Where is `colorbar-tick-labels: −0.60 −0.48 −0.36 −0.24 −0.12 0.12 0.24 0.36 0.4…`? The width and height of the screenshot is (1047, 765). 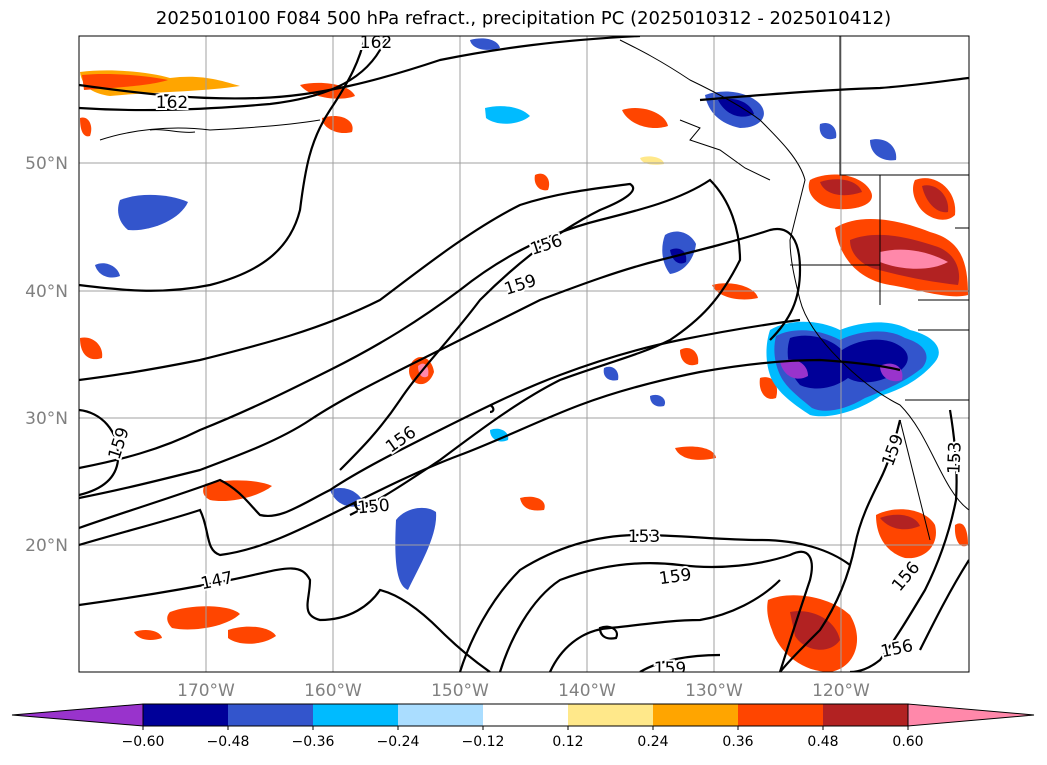
colorbar-tick-labels: −0.60 −0.48 −0.36 −0.24 −0.12 0.12 0.24 0.36 0.4… is located at coordinates (523, 738).